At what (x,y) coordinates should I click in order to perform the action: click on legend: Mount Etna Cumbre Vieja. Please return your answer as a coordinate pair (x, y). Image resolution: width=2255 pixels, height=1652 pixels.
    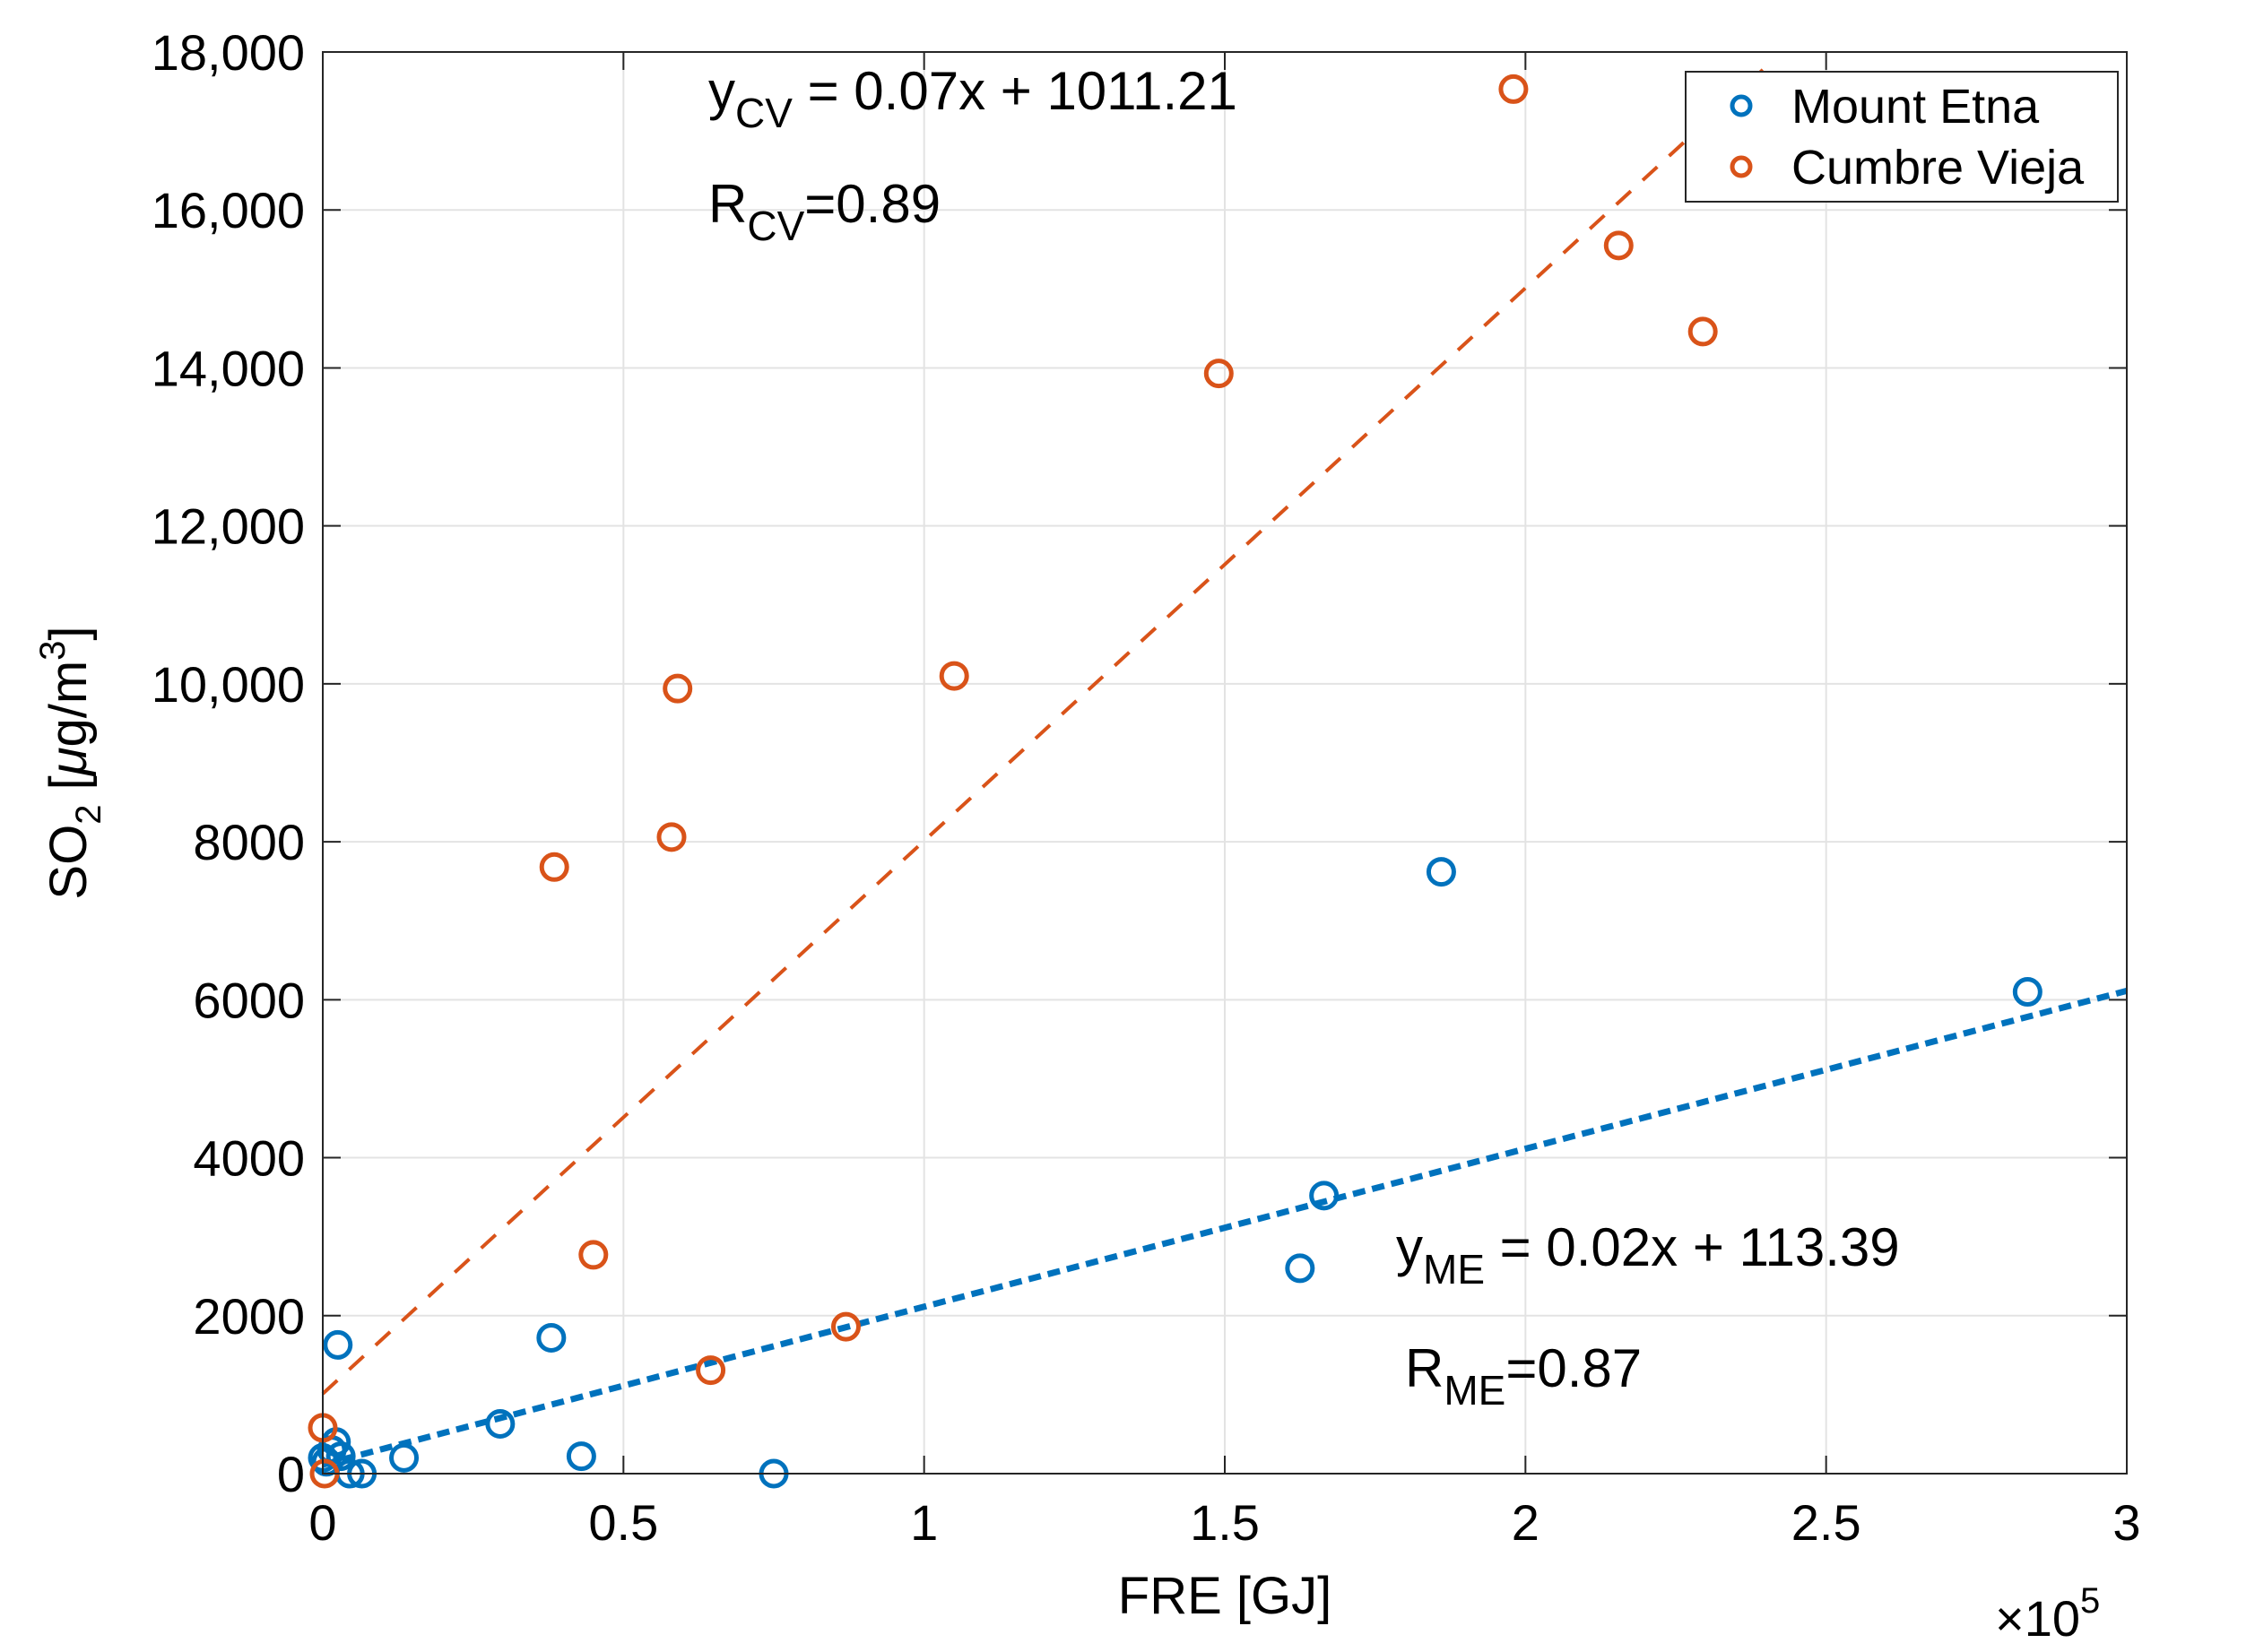
    Looking at the image, I should click on (1902, 137).